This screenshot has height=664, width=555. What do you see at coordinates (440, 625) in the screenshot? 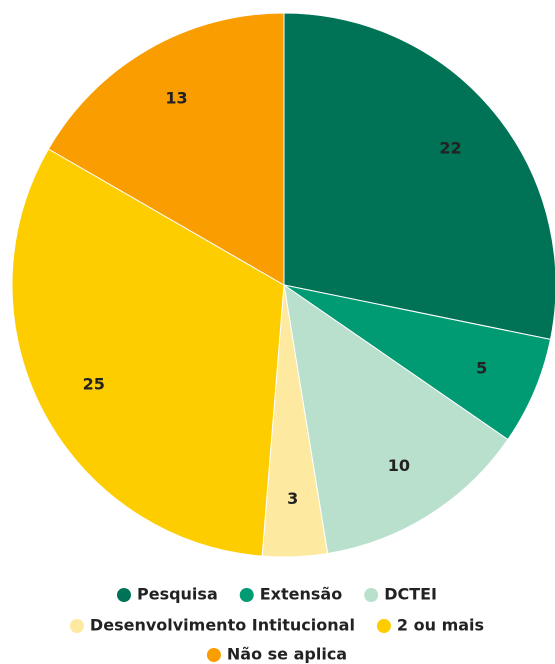
I see `legend-label: 2 ou mais` at bounding box center [440, 625].